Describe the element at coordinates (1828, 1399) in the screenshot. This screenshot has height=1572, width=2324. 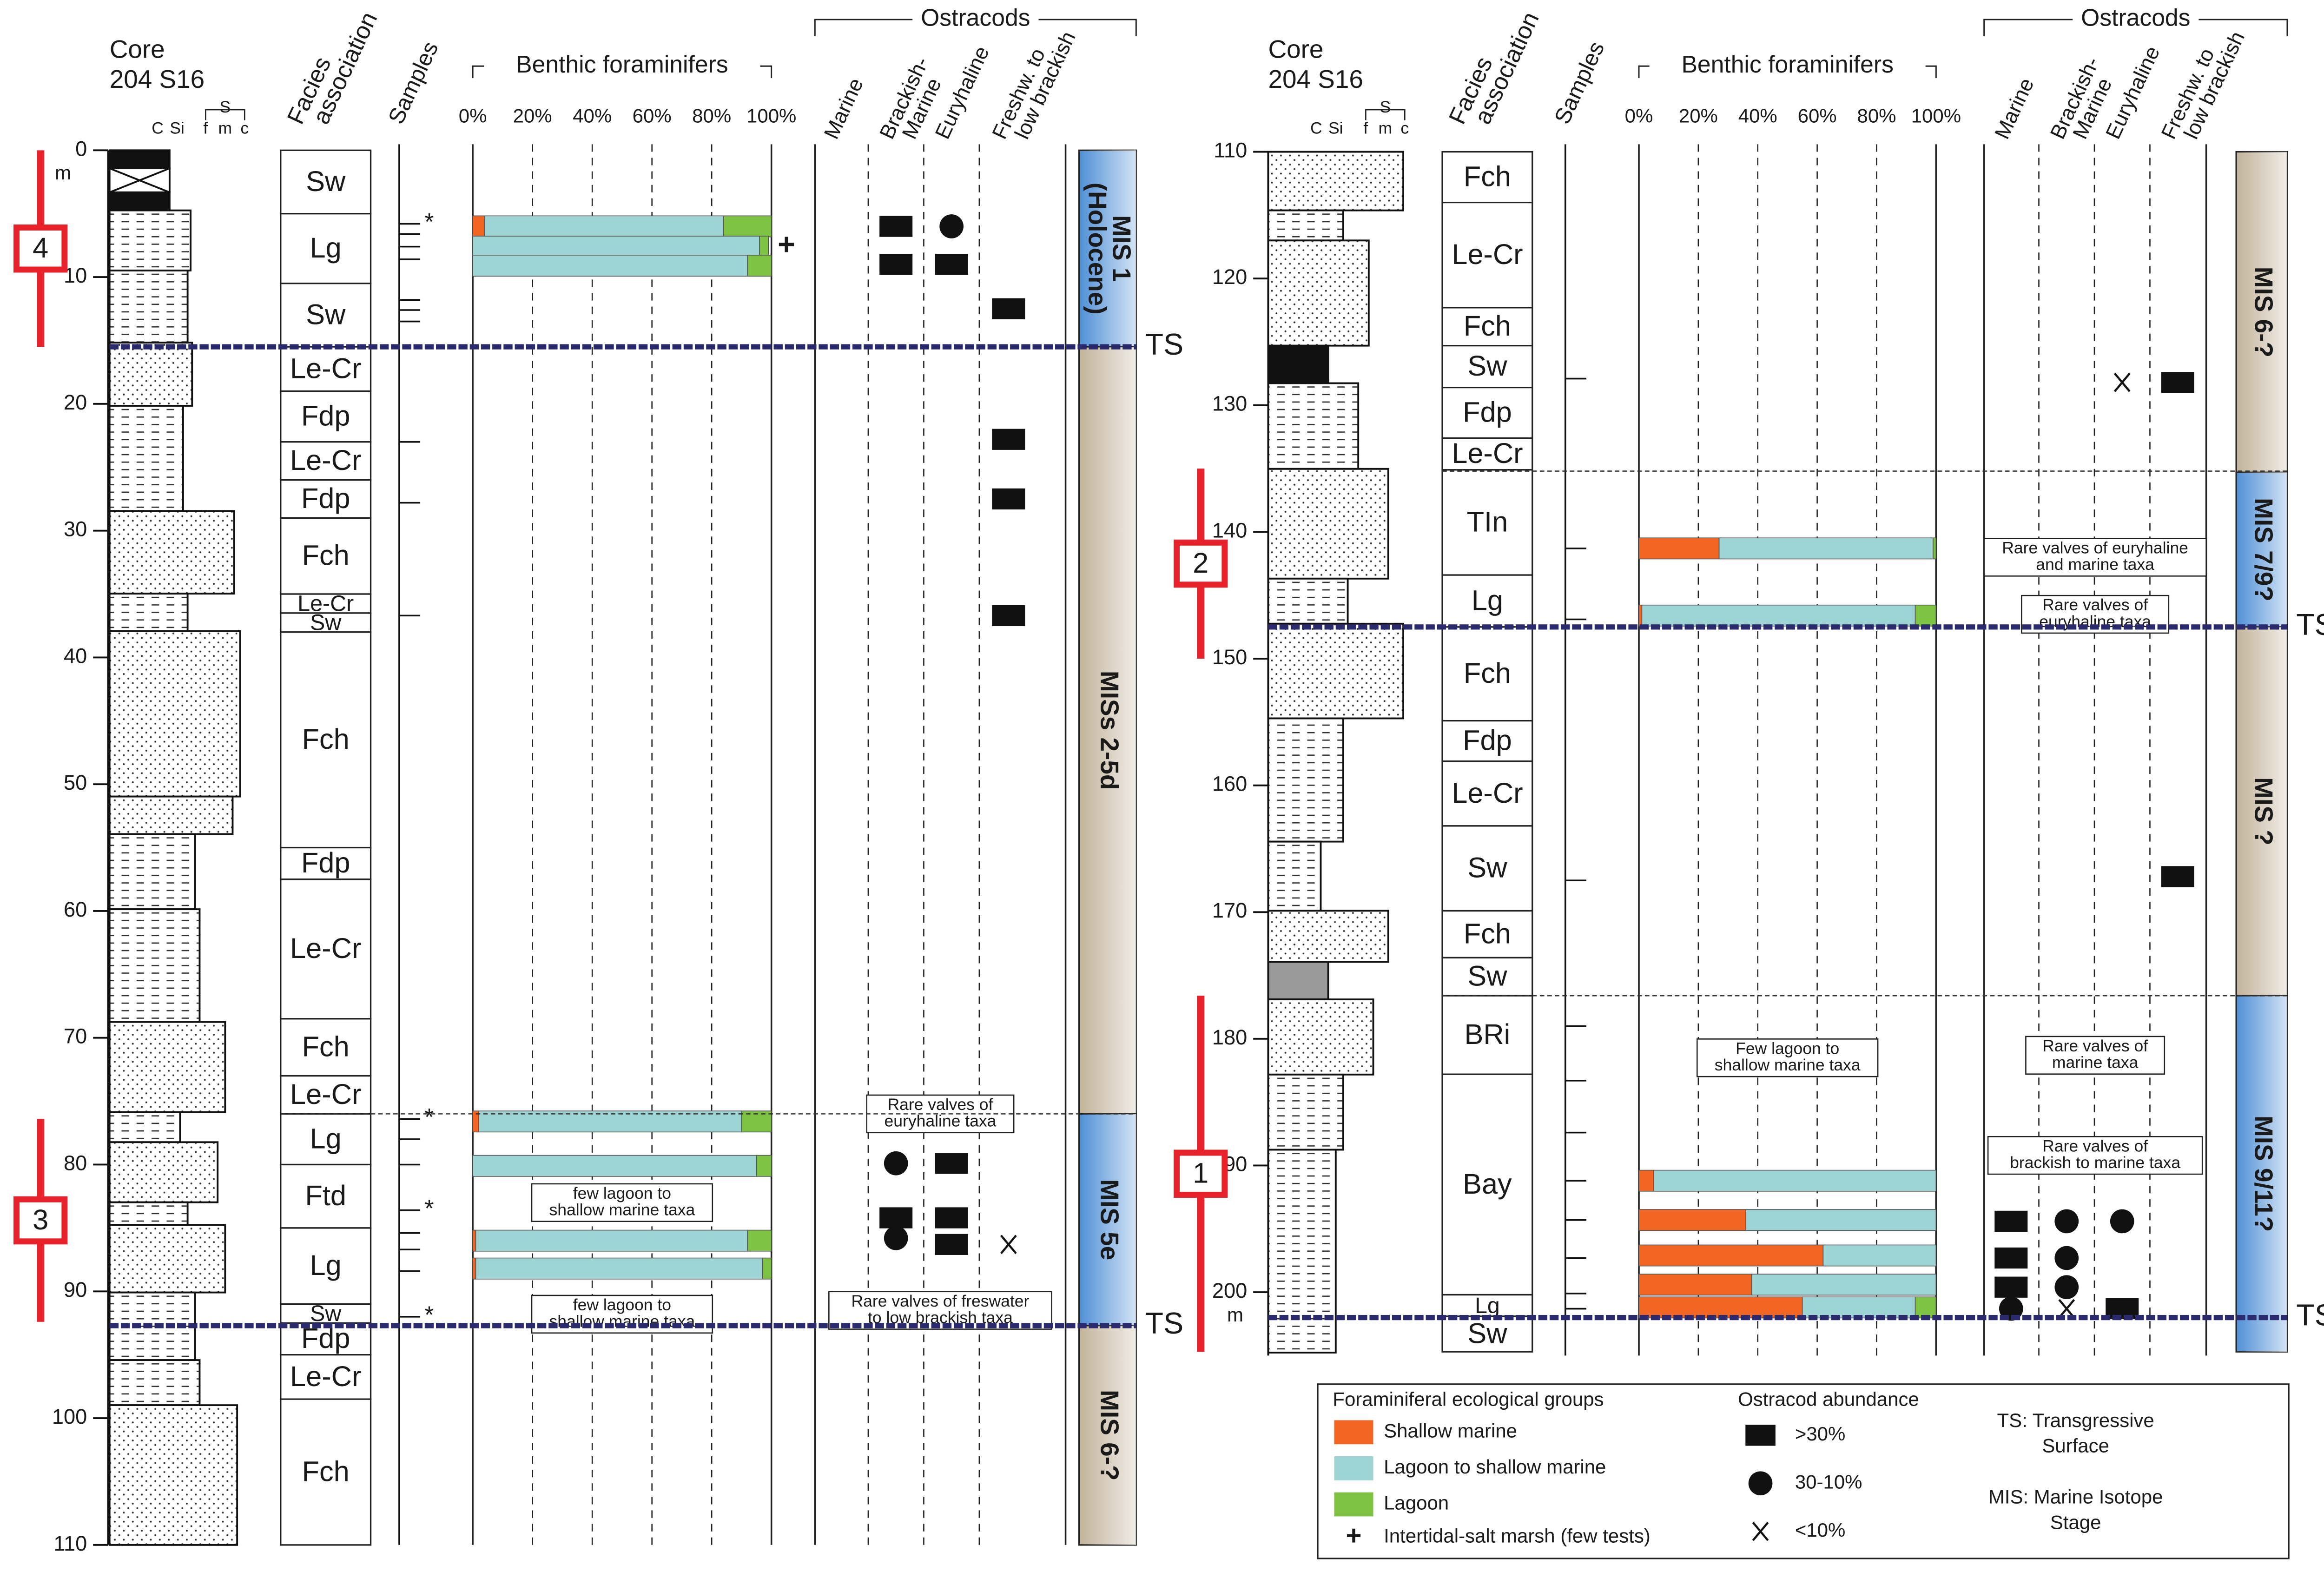
I see `legend-title: Ostracod abundance` at that location.